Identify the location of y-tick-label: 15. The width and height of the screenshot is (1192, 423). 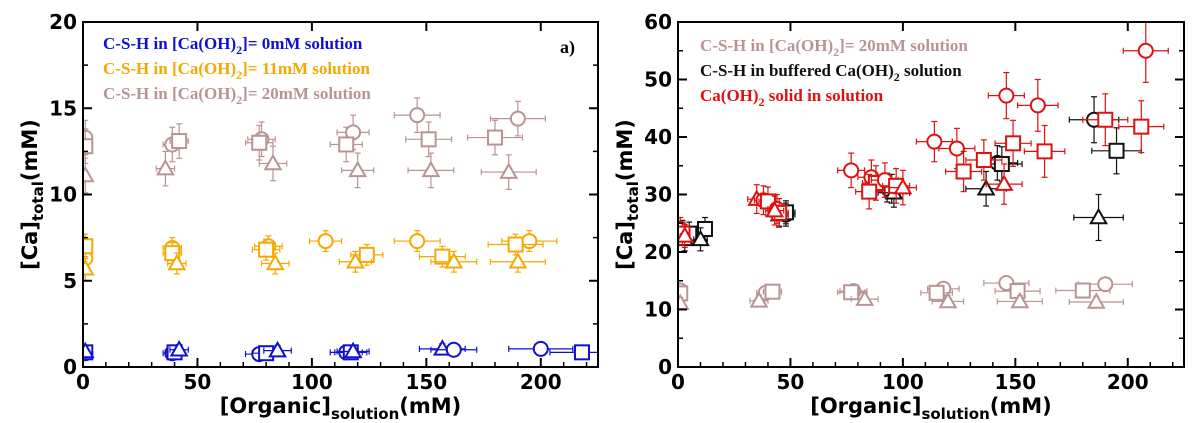
(63, 108).